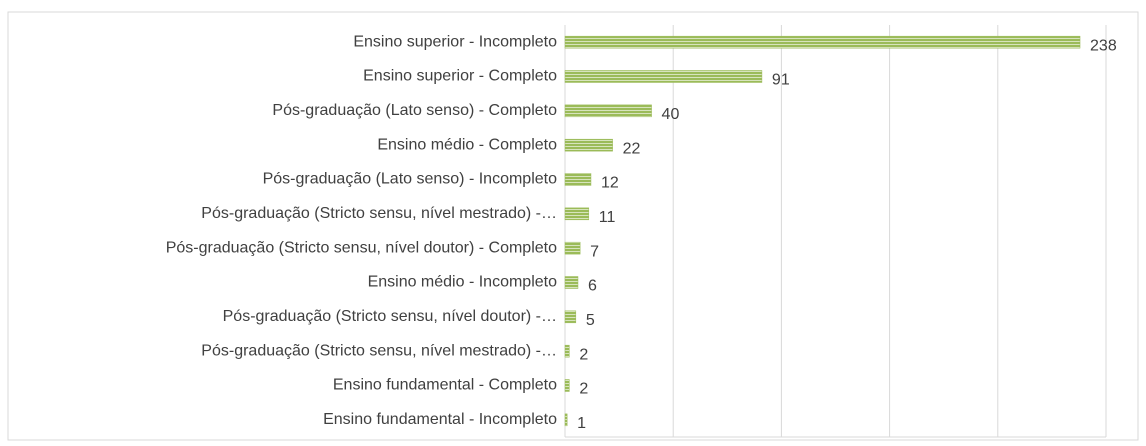 This screenshot has height=446, width=1146. I want to click on y-tick-label: Ensino médio - Completo, so click(467, 144).